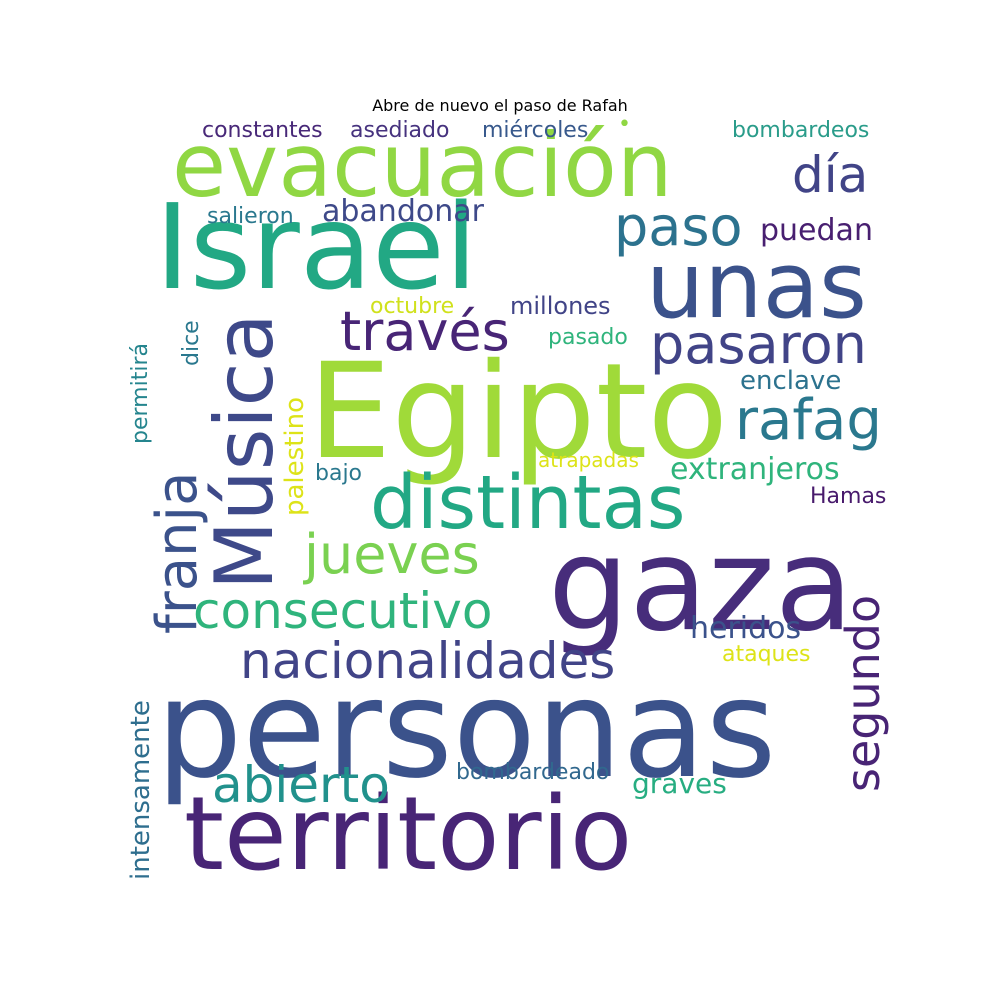  What do you see at coordinates (403, 211) in the screenshot?
I see `word-abandonar: abandonar` at bounding box center [403, 211].